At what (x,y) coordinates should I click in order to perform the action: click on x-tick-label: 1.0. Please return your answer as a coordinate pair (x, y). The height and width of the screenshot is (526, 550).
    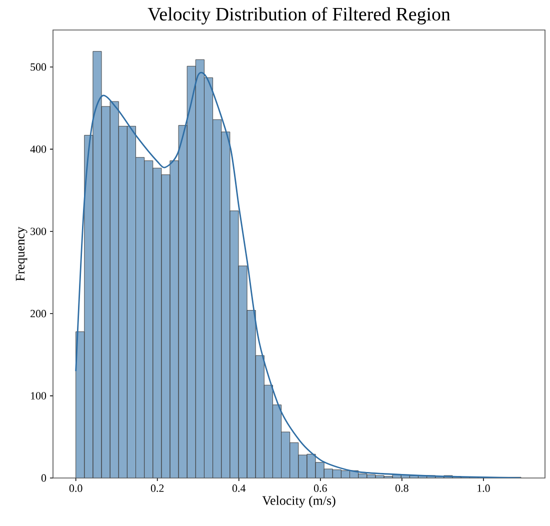
    Looking at the image, I should click on (484, 488).